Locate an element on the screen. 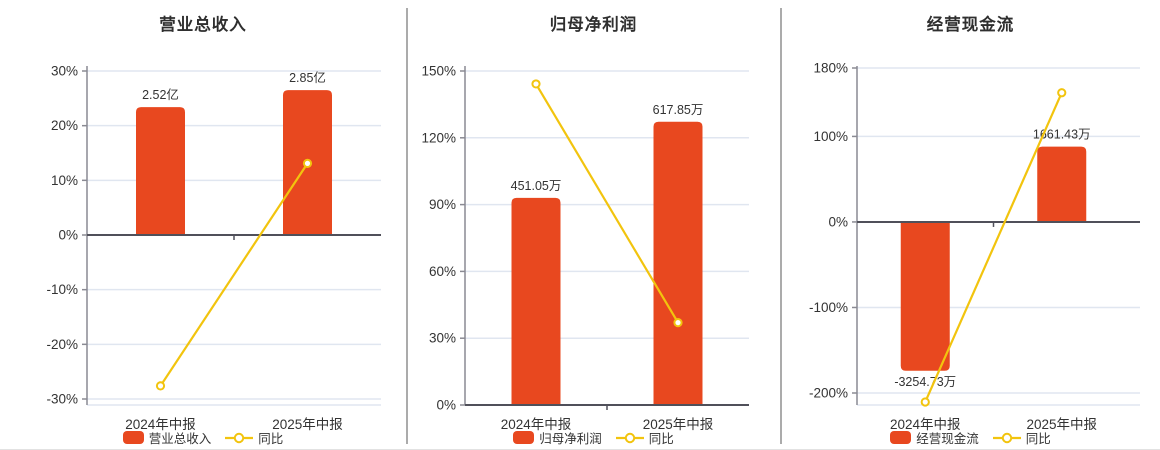 This screenshot has width=1160, height=450. chart-title-cash-flow: 经营现金流 is located at coordinates (970, 25).